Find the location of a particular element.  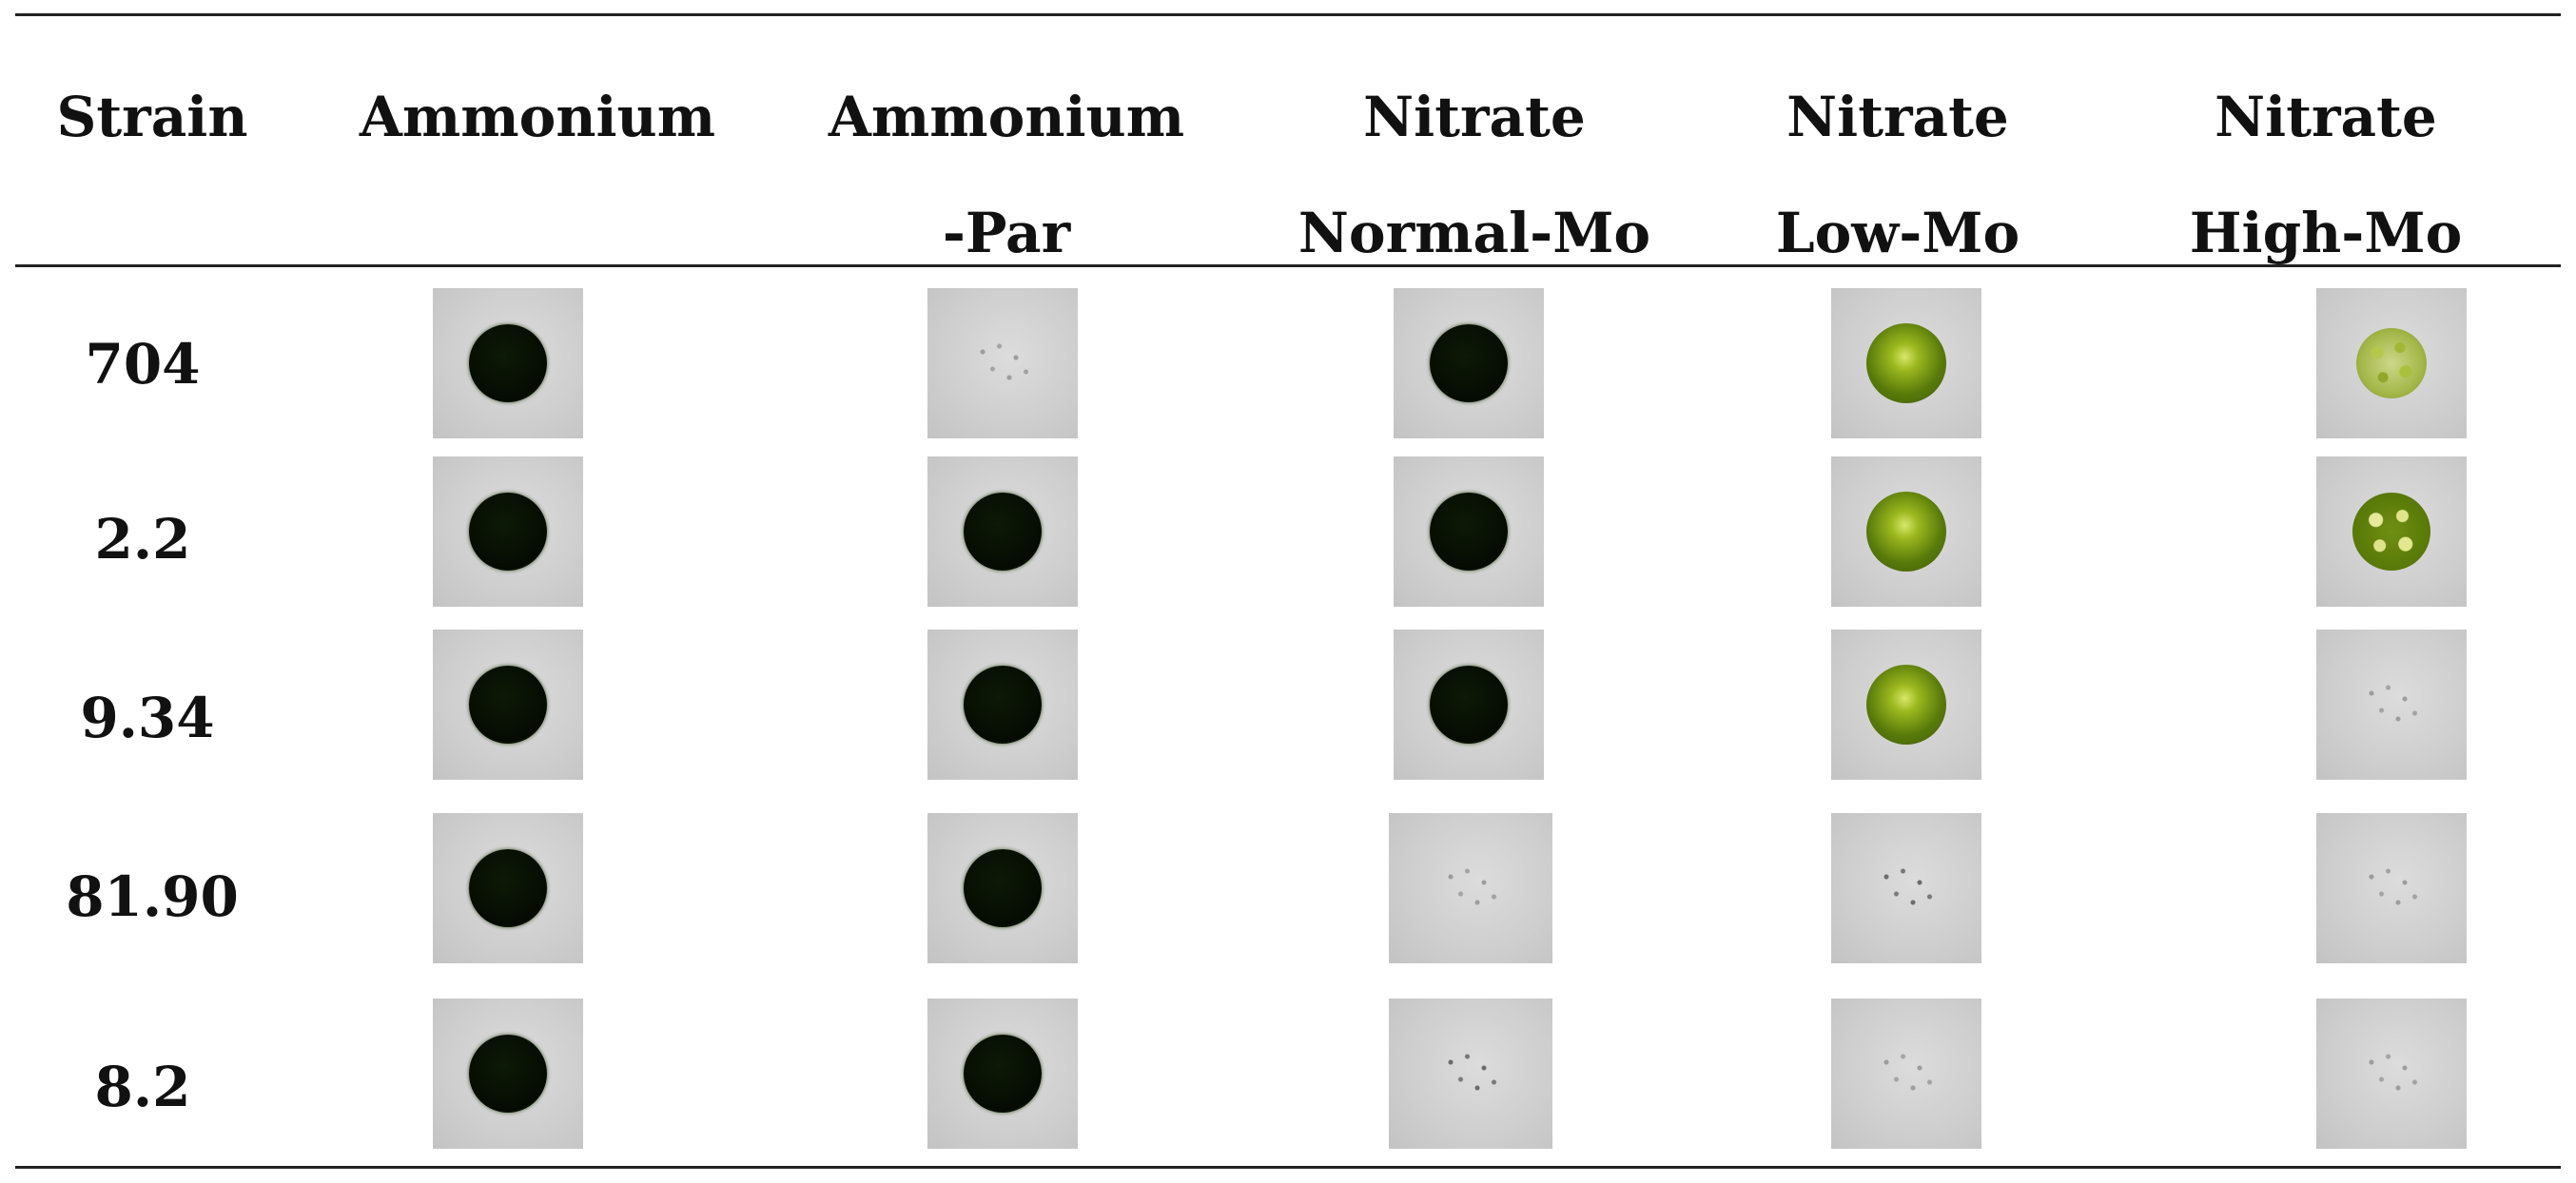

header-nitrate-normal-line2: Normal-Mo is located at coordinates (1474, 233).